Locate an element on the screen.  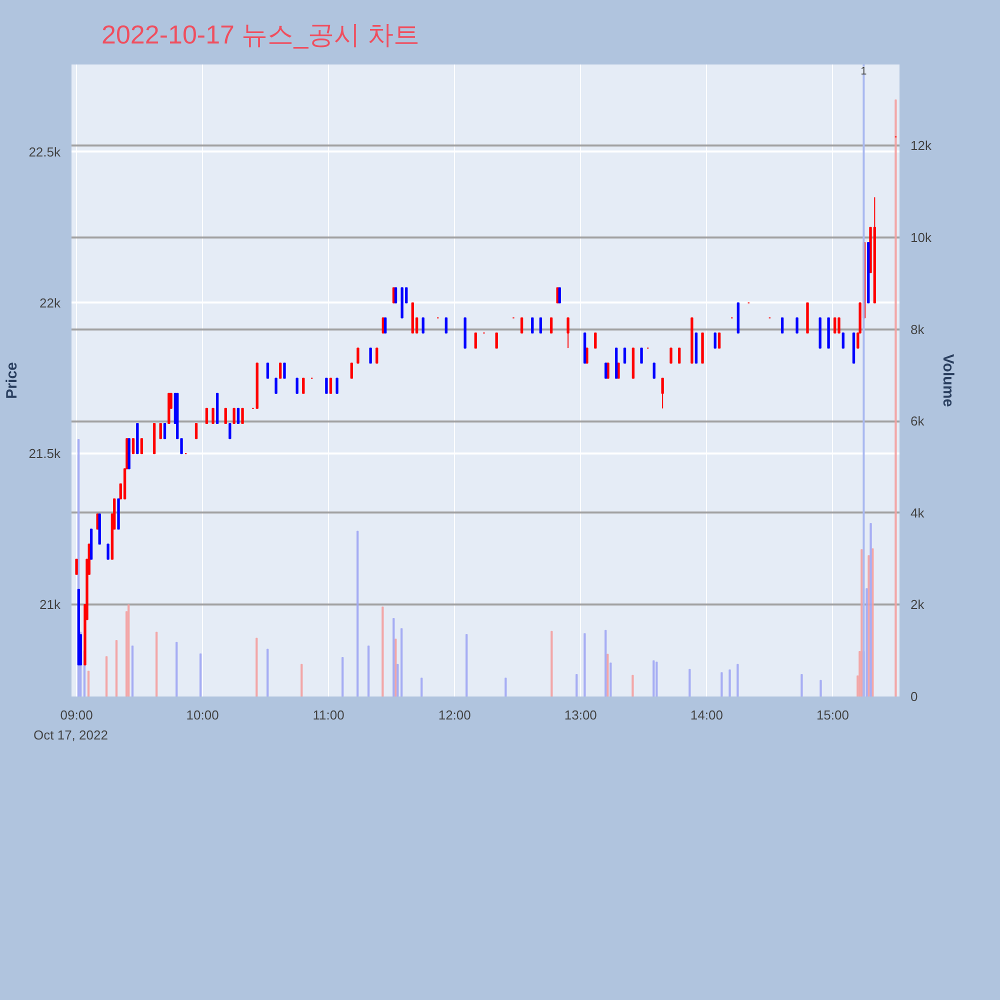
y-tick-label: 21k is located at coordinates (50, 604).